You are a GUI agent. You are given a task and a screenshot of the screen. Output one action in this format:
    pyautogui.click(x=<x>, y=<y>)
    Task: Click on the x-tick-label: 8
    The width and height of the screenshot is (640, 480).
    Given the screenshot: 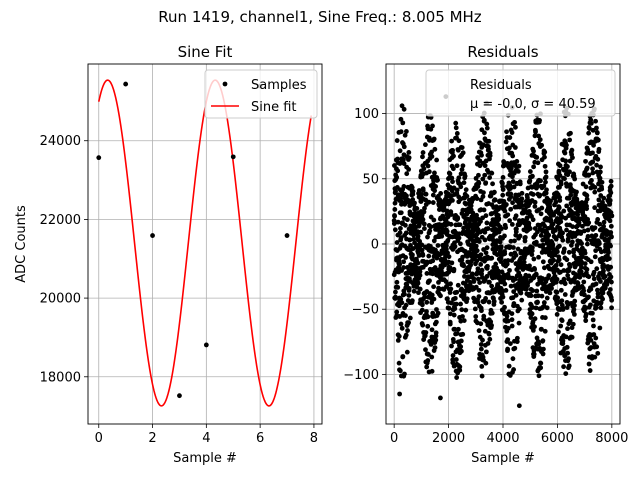 What is the action you would take?
    pyautogui.click(x=314, y=438)
    